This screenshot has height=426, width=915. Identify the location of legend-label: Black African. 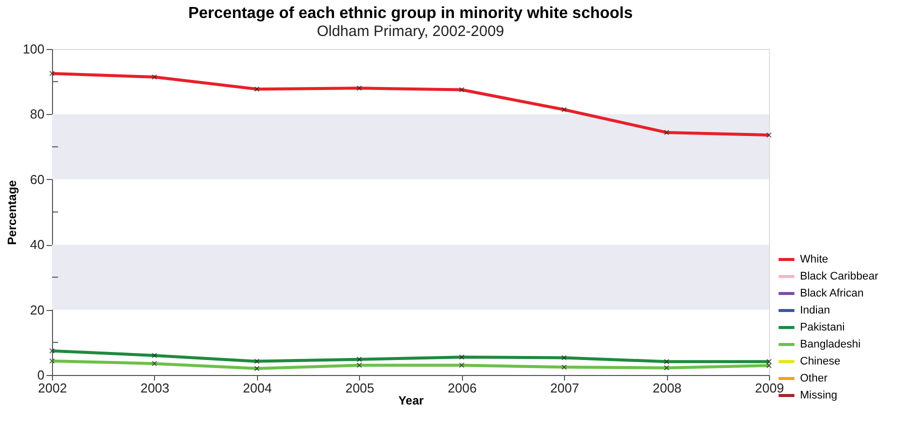
(832, 294).